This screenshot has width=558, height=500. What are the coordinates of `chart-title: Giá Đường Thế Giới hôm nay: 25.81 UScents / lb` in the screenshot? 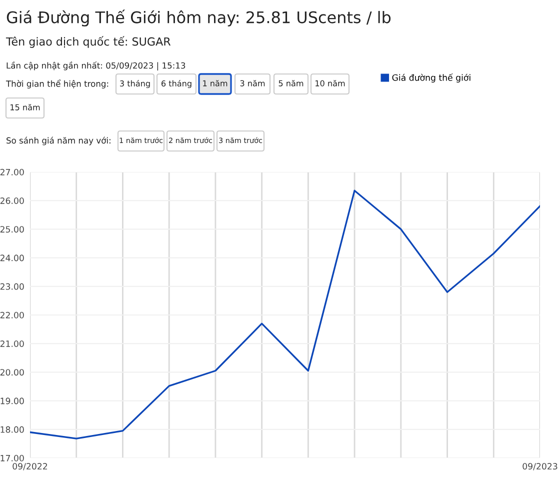 It's located at (198, 18).